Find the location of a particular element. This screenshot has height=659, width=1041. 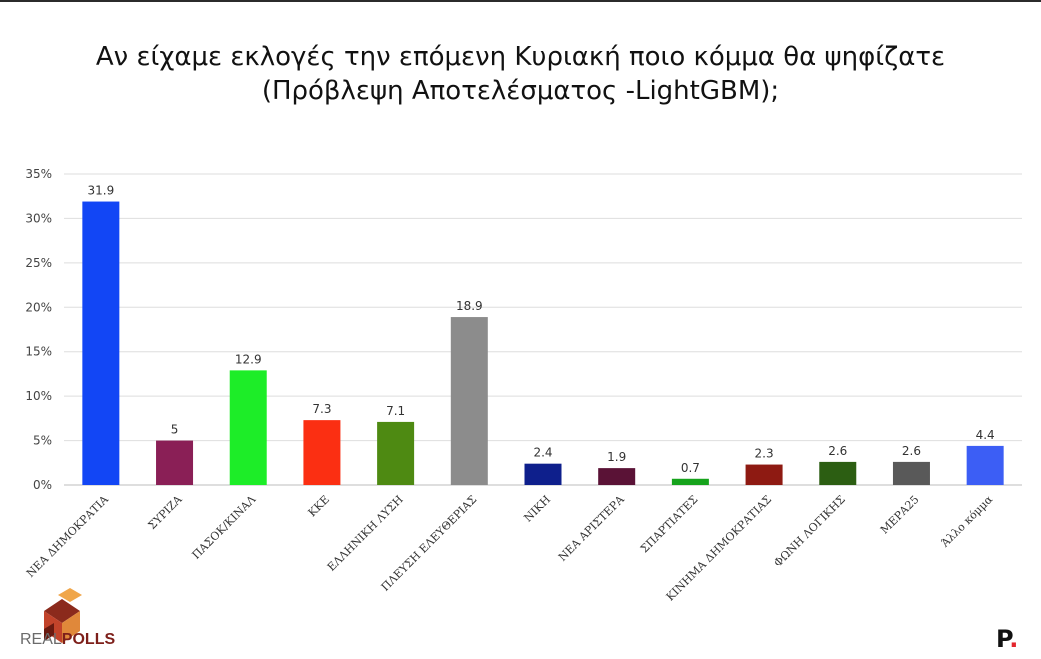

x-tick-label: ΦΩΝΗ ΛΟΓΙΚΗΣ is located at coordinates (809, 531).